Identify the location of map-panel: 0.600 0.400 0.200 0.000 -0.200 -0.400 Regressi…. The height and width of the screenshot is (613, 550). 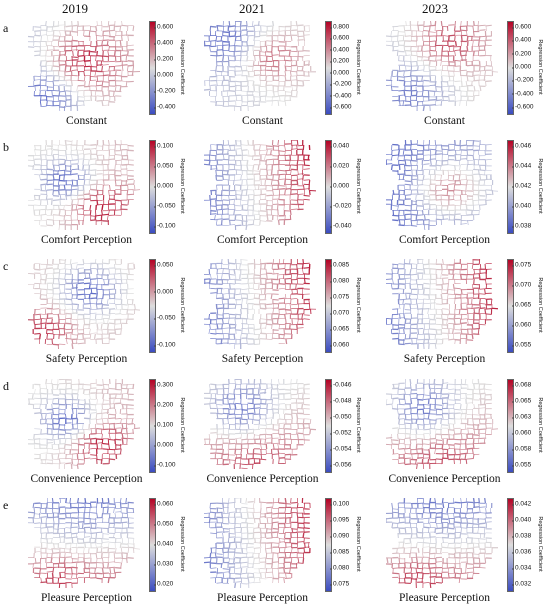
(111, 75).